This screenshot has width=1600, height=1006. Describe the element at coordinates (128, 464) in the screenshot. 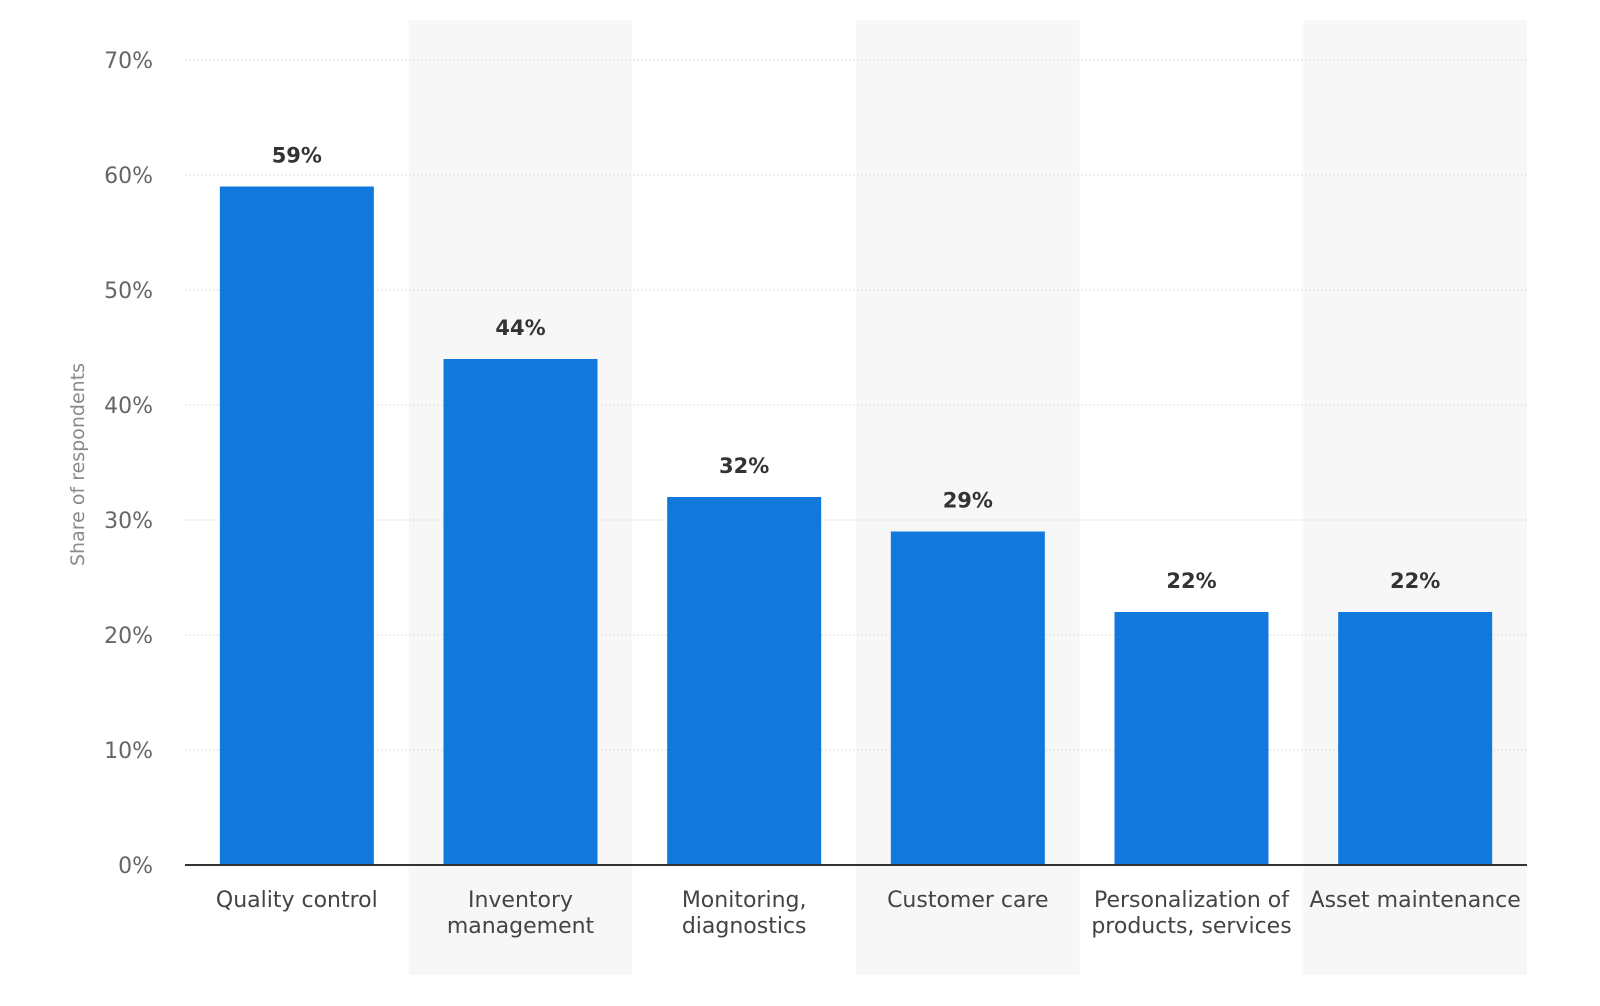

I see `y-axis-ticks: 0% 10% 20% 30% 40% 50% 60% 70%` at that location.